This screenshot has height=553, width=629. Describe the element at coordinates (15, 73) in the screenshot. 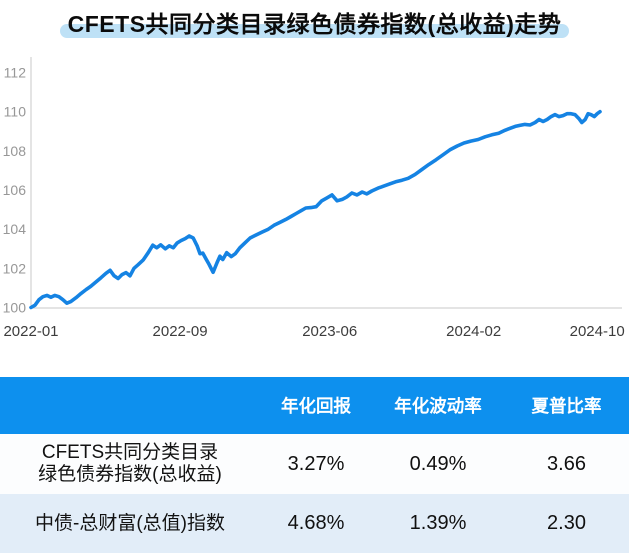

I see `y-tick-label: 112` at that location.